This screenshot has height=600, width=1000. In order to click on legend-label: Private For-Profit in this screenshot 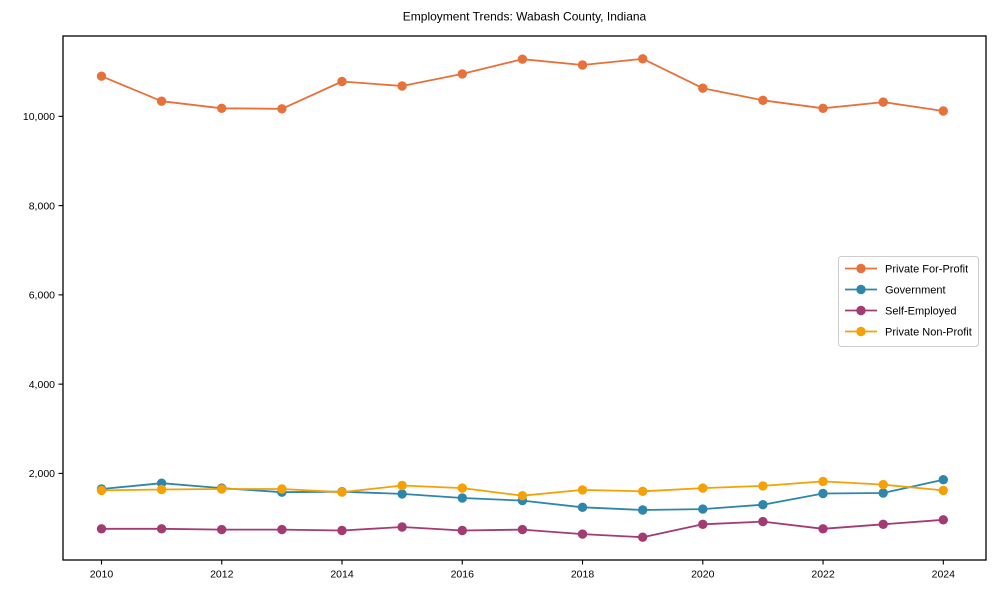, I will do `click(926, 269)`.